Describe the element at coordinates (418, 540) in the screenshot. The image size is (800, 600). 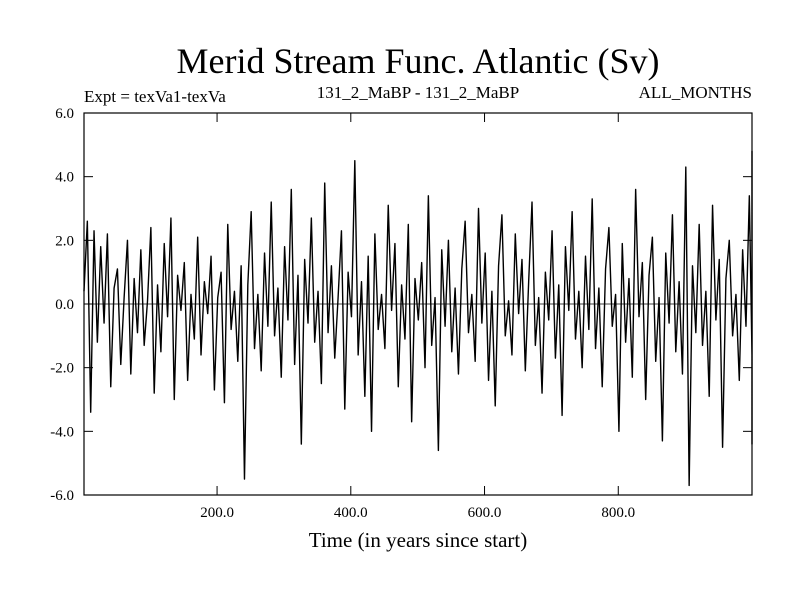
I see `x-axis-label: Time (in years since start)` at that location.